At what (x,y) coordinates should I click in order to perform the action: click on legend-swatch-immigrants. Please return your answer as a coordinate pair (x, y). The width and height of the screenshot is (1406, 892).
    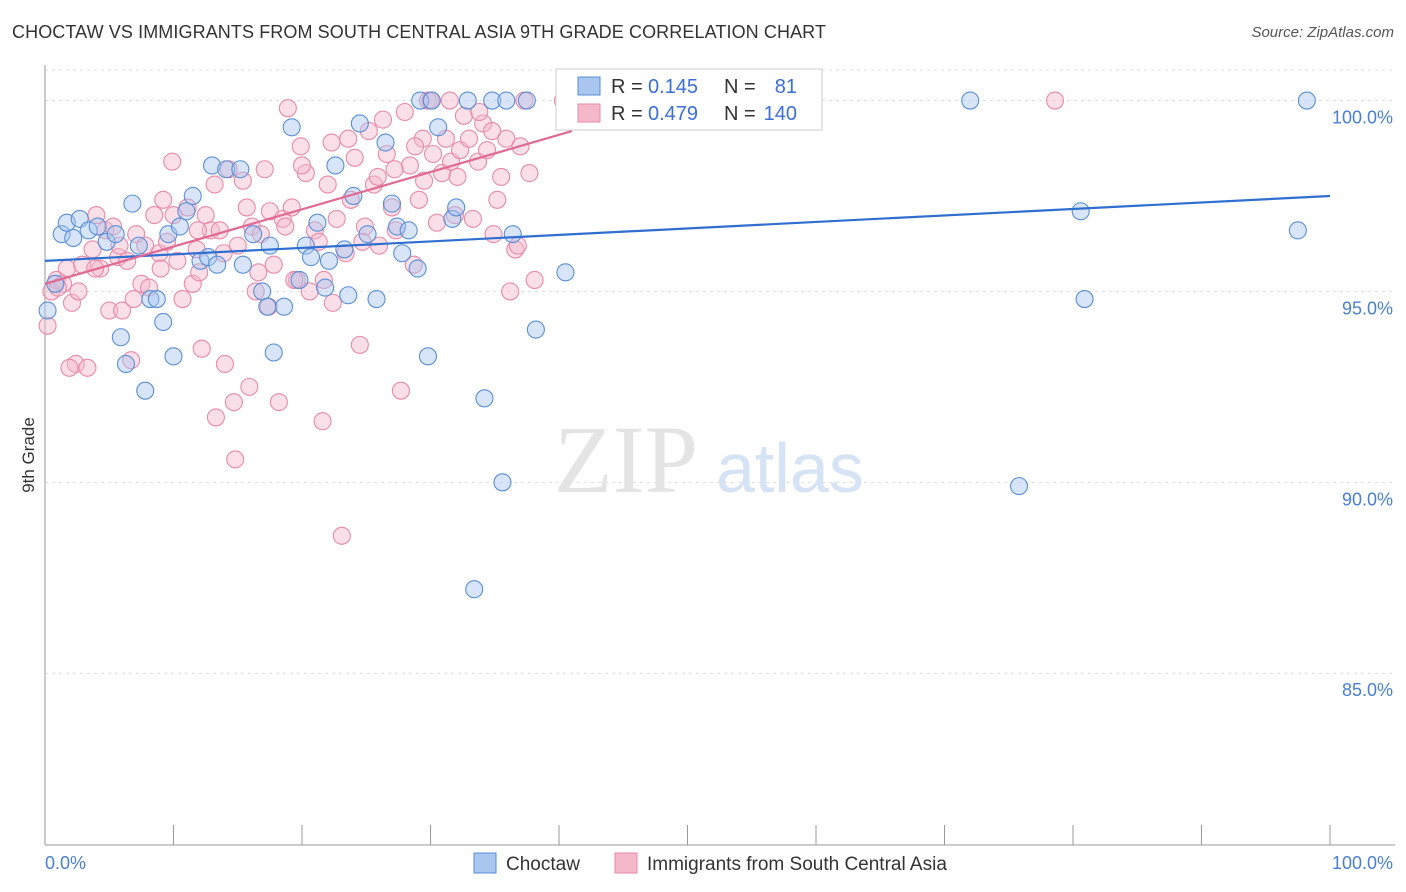
    Looking at the image, I should click on (589, 113).